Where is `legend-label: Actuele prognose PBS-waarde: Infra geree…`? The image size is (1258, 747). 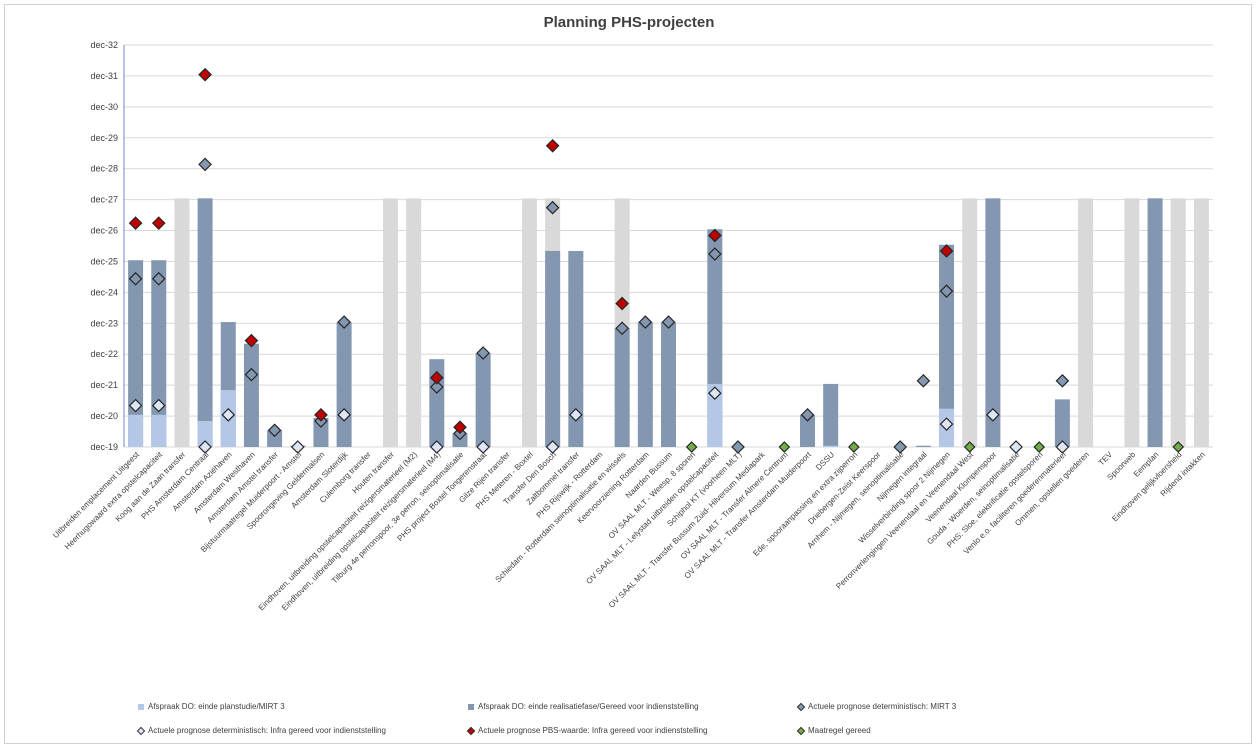 legend-label: Actuele prognose PBS-waarde: Infra geree… is located at coordinates (593, 730).